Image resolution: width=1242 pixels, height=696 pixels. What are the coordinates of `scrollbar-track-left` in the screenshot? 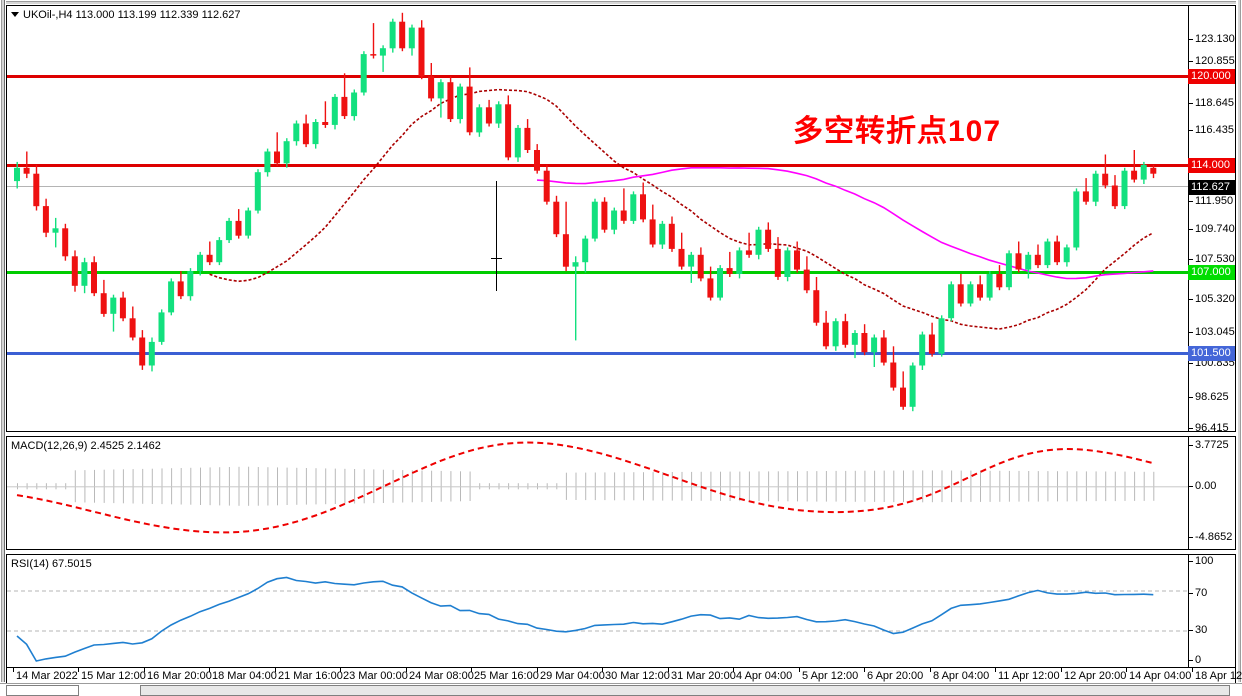 It's located at (42, 690).